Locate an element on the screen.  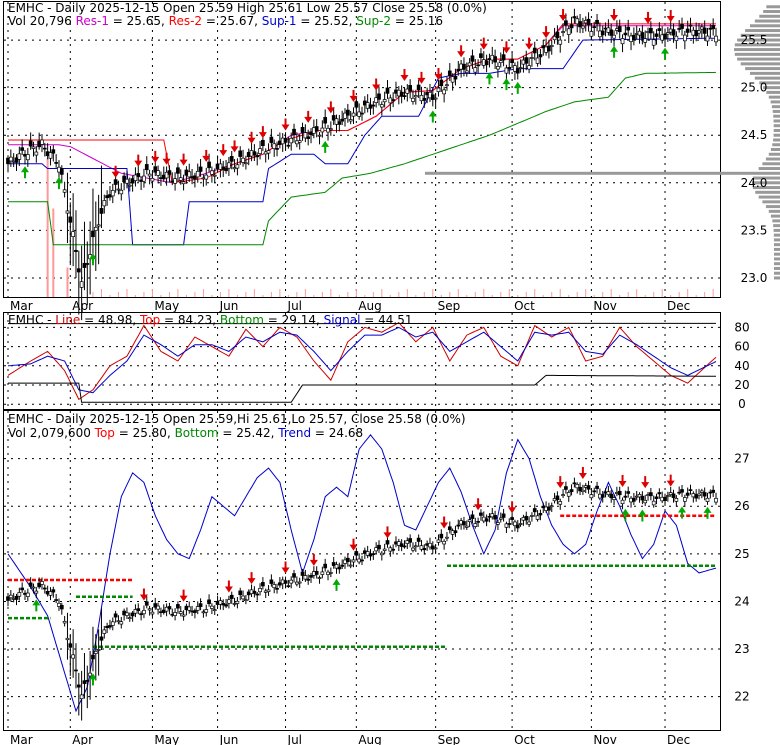
x-tick-label: Sep is located at coordinates (449, 306).